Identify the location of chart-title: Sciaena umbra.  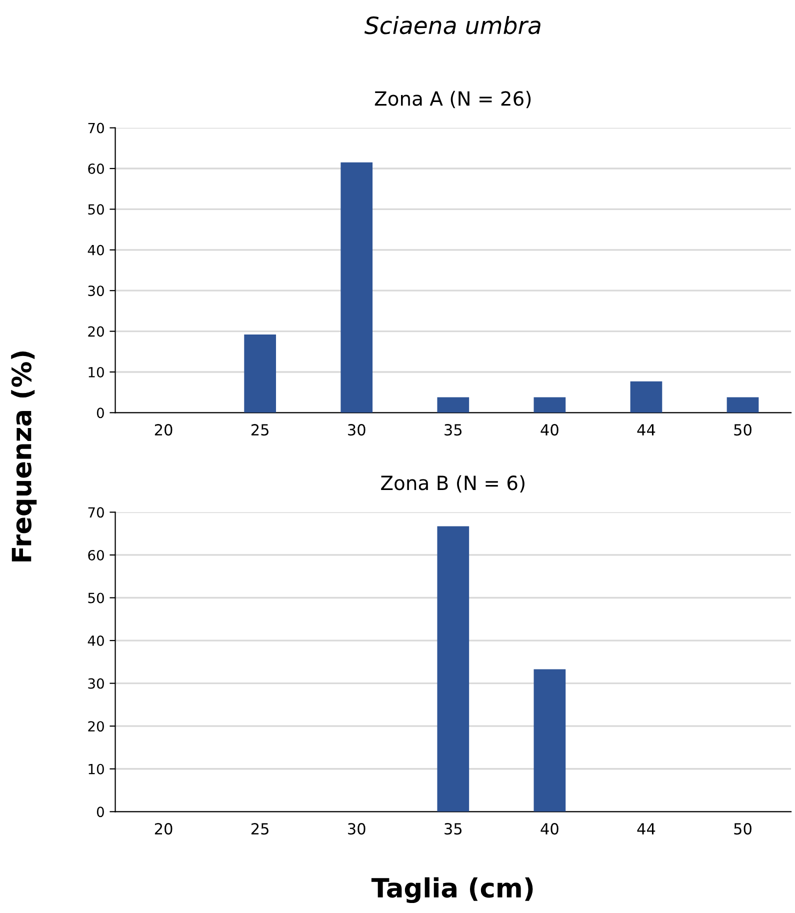
(452, 25).